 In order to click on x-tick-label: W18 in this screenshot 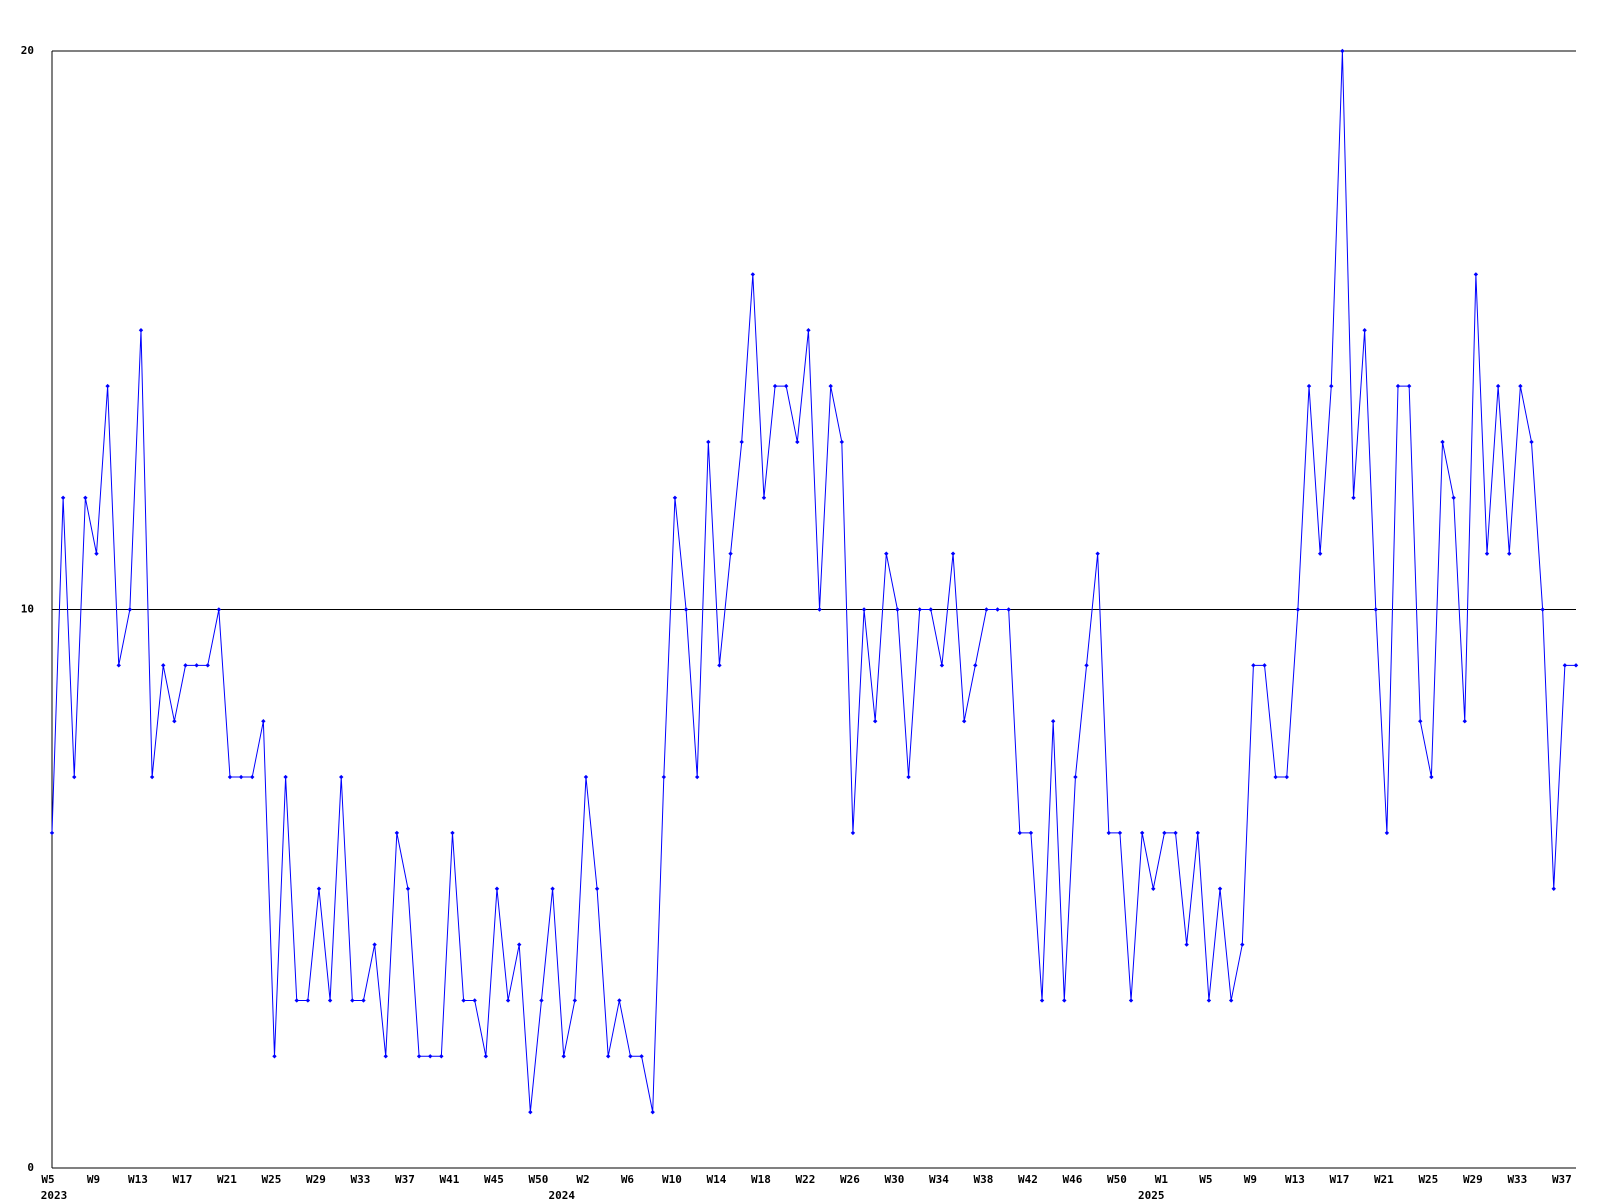, I will do `click(761, 1179)`.